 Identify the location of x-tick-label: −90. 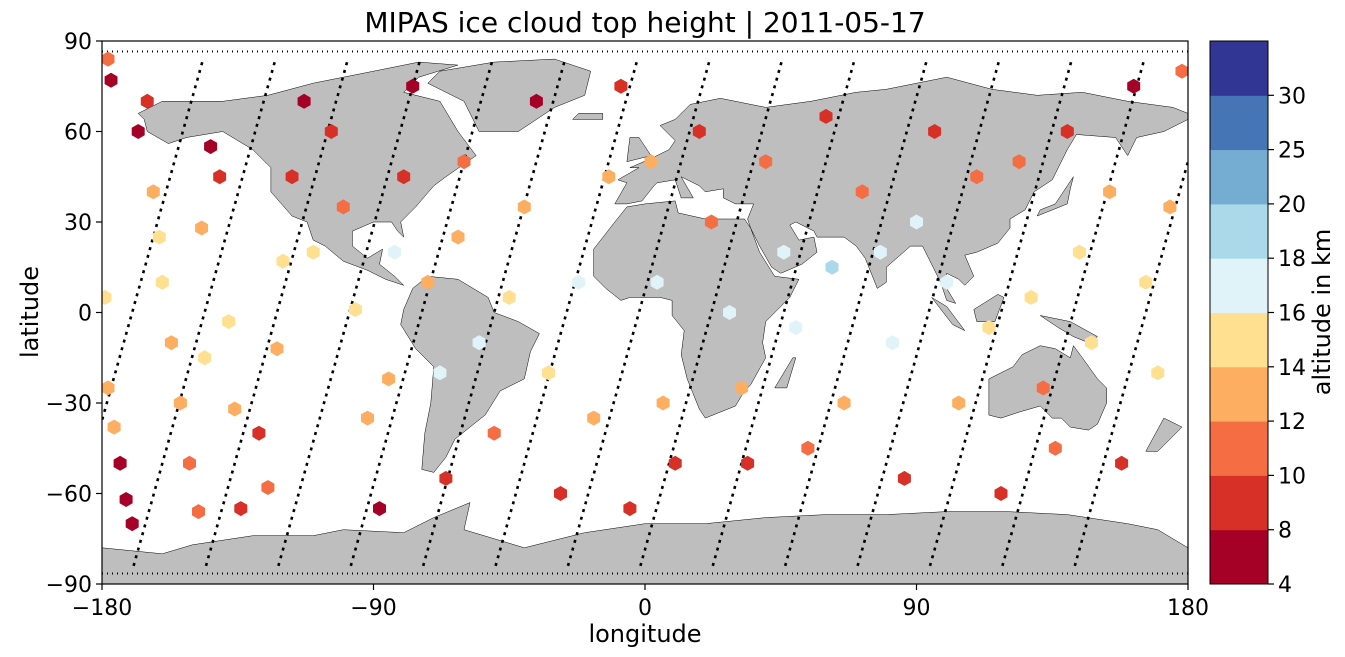
(373, 608).